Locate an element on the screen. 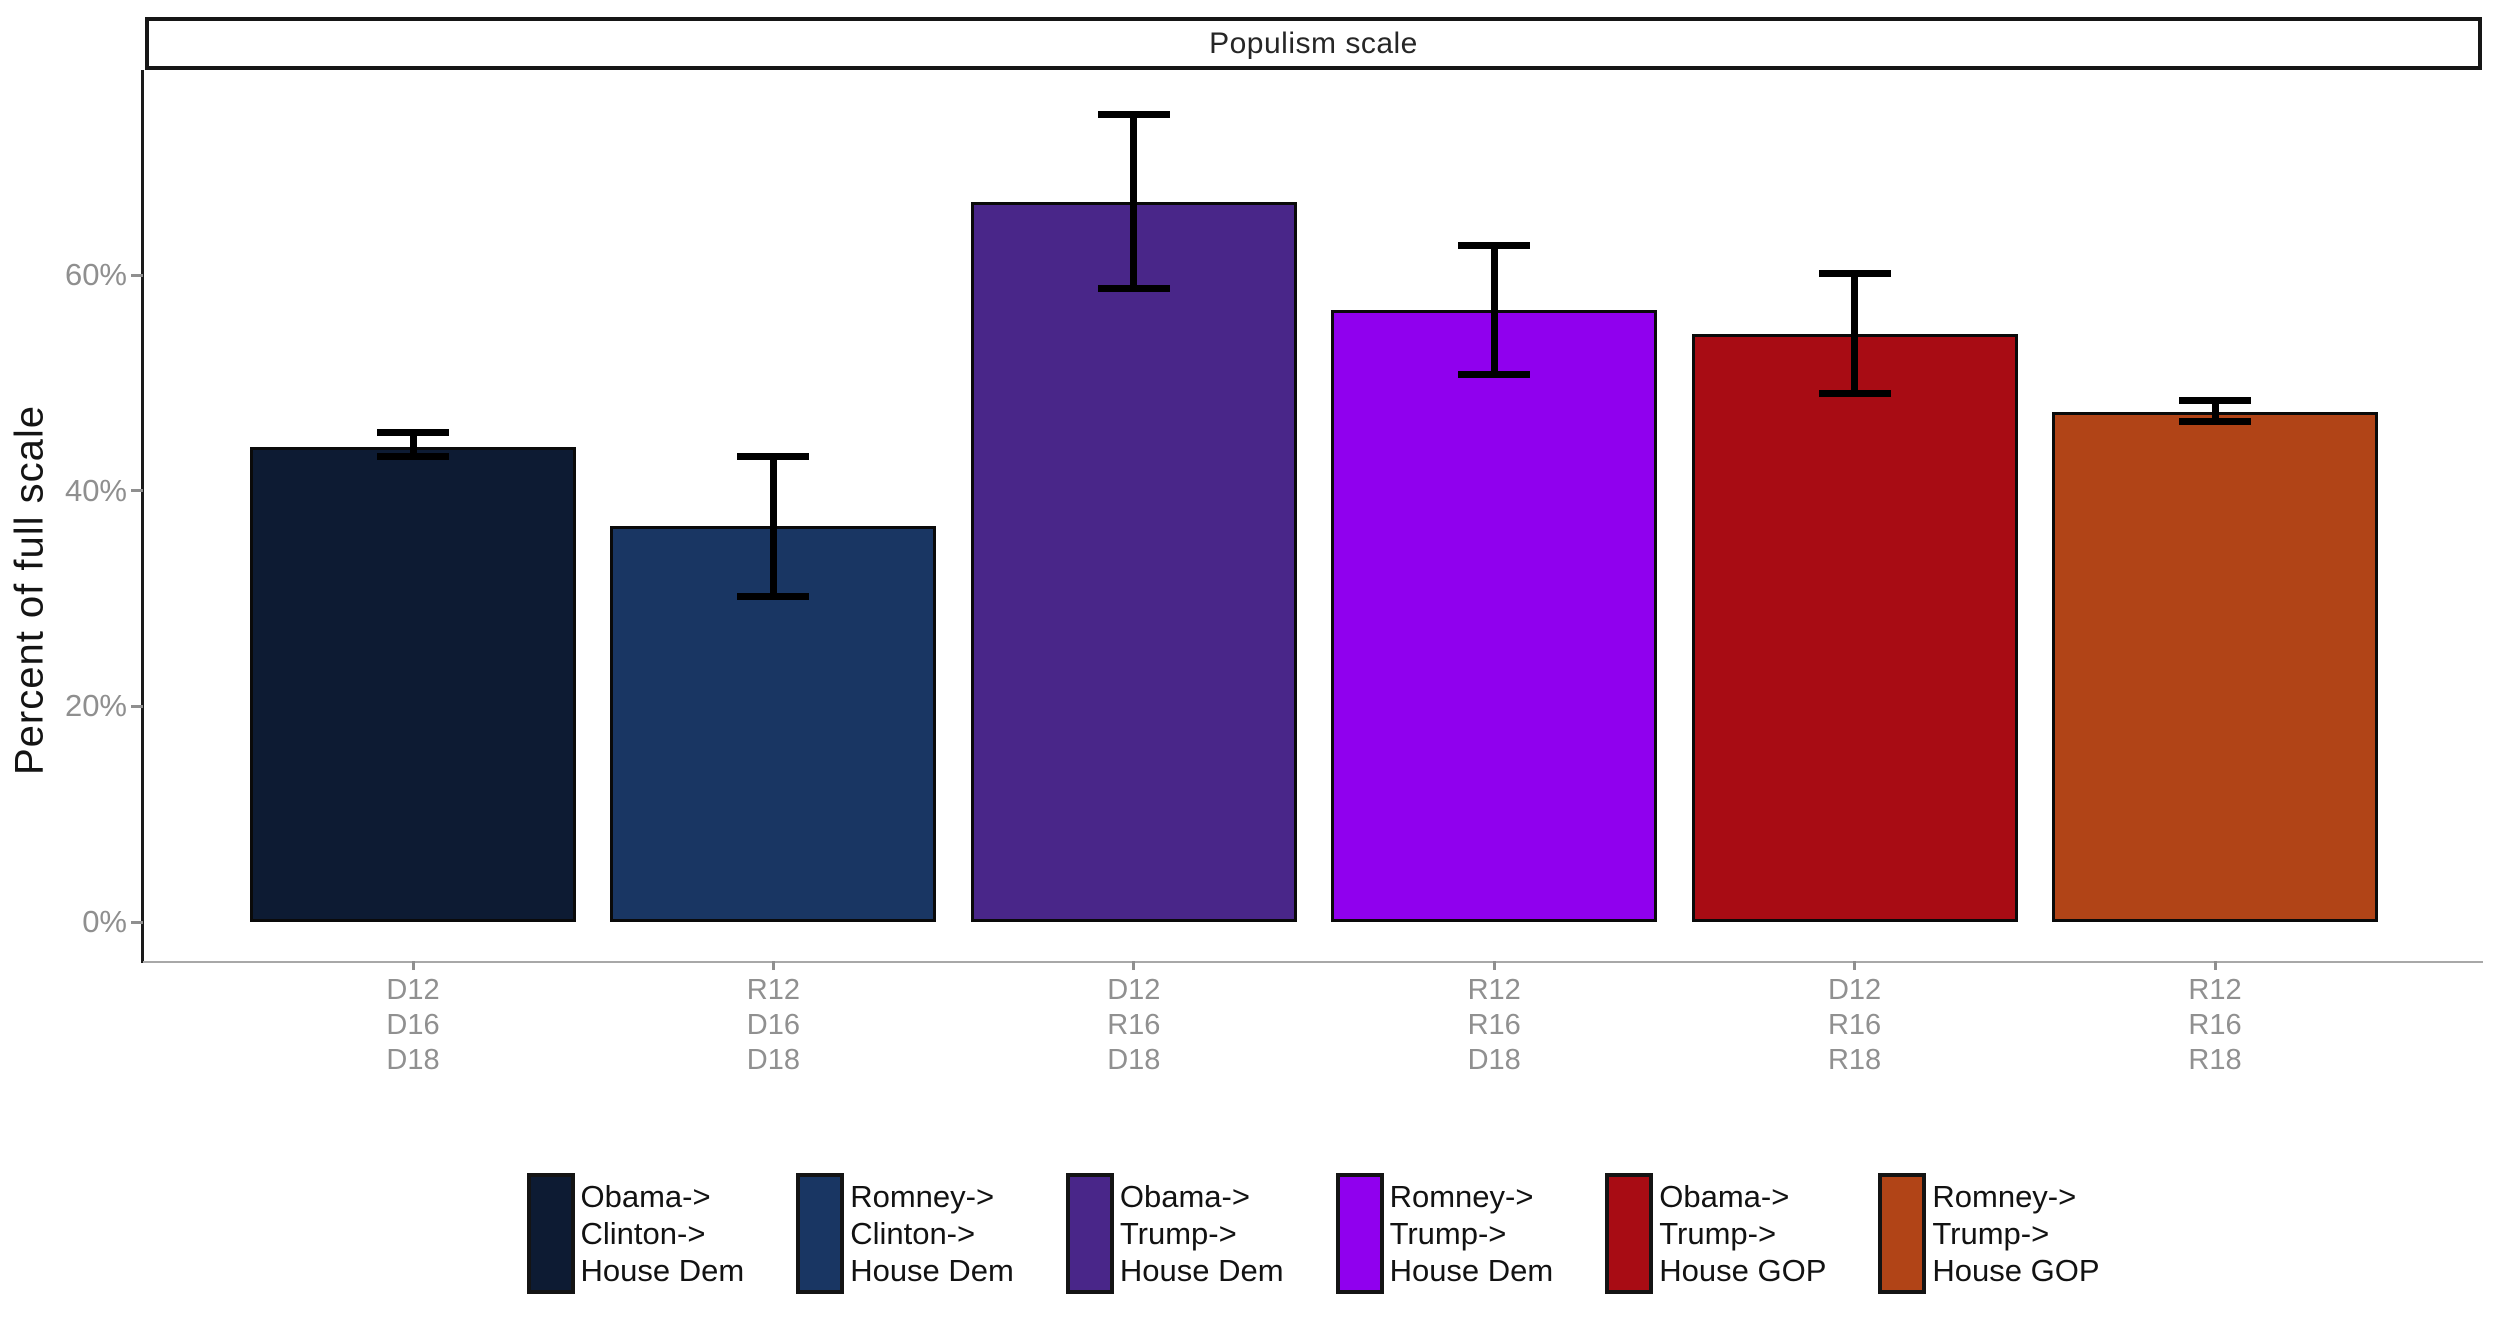 Image resolution: width=2500 pixels, height=1330 pixels. legend-label: Obama-> Trump-> House GOP is located at coordinates (1743, 1233).